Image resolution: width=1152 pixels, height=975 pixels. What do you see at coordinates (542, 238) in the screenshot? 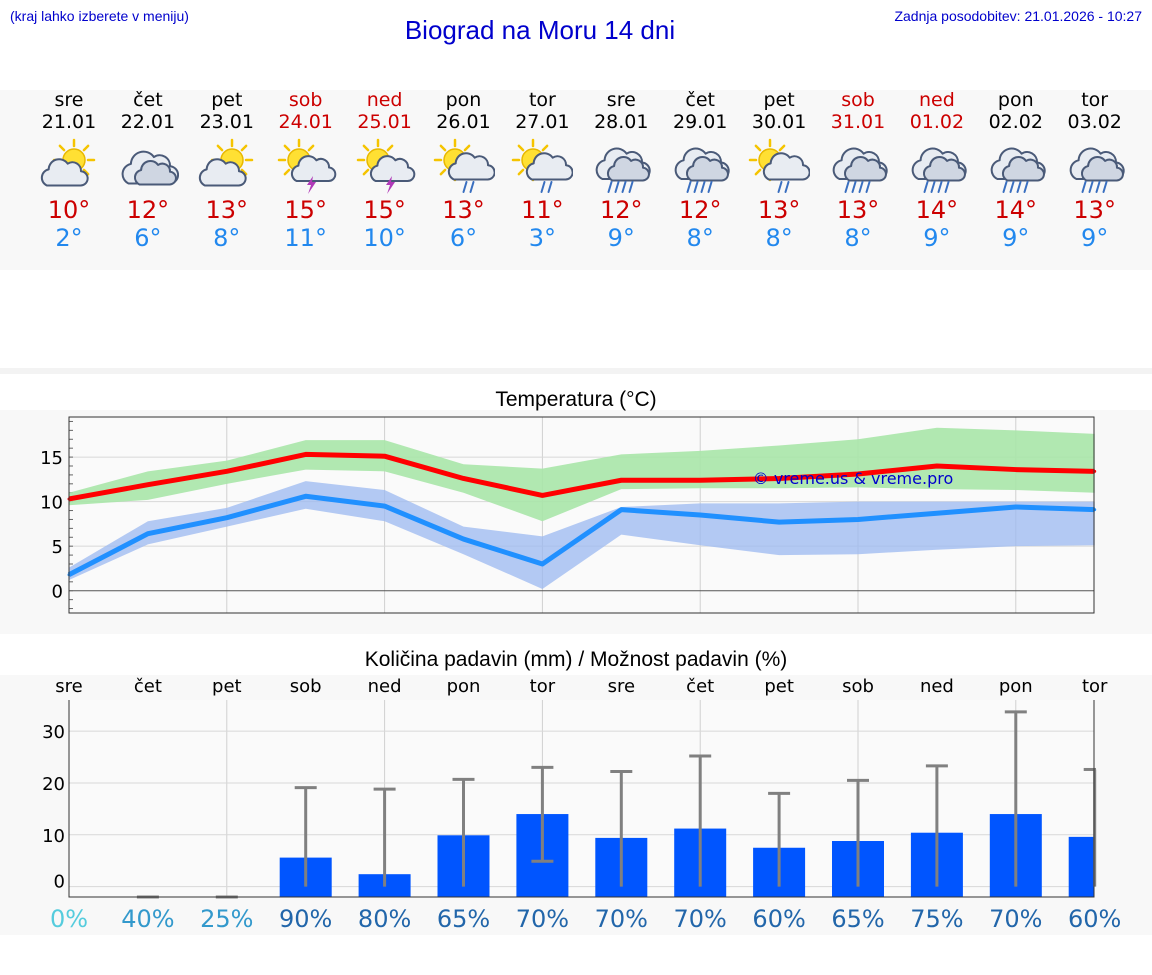
I see `temp-min: 3°` at bounding box center [542, 238].